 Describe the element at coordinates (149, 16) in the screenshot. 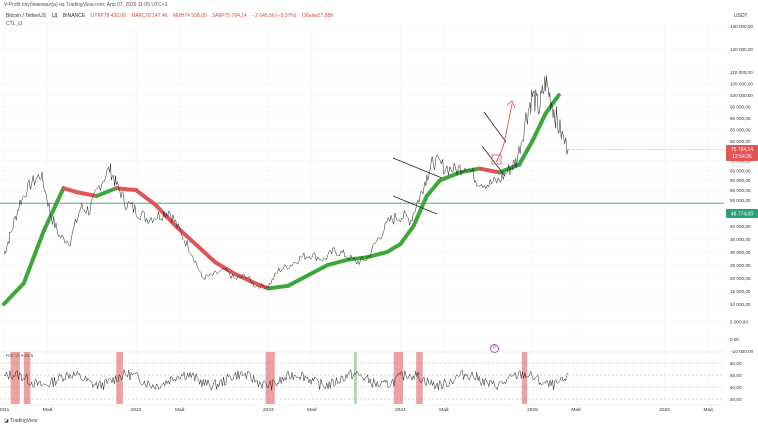

I see `high-value: МАКС78 147,46` at that location.